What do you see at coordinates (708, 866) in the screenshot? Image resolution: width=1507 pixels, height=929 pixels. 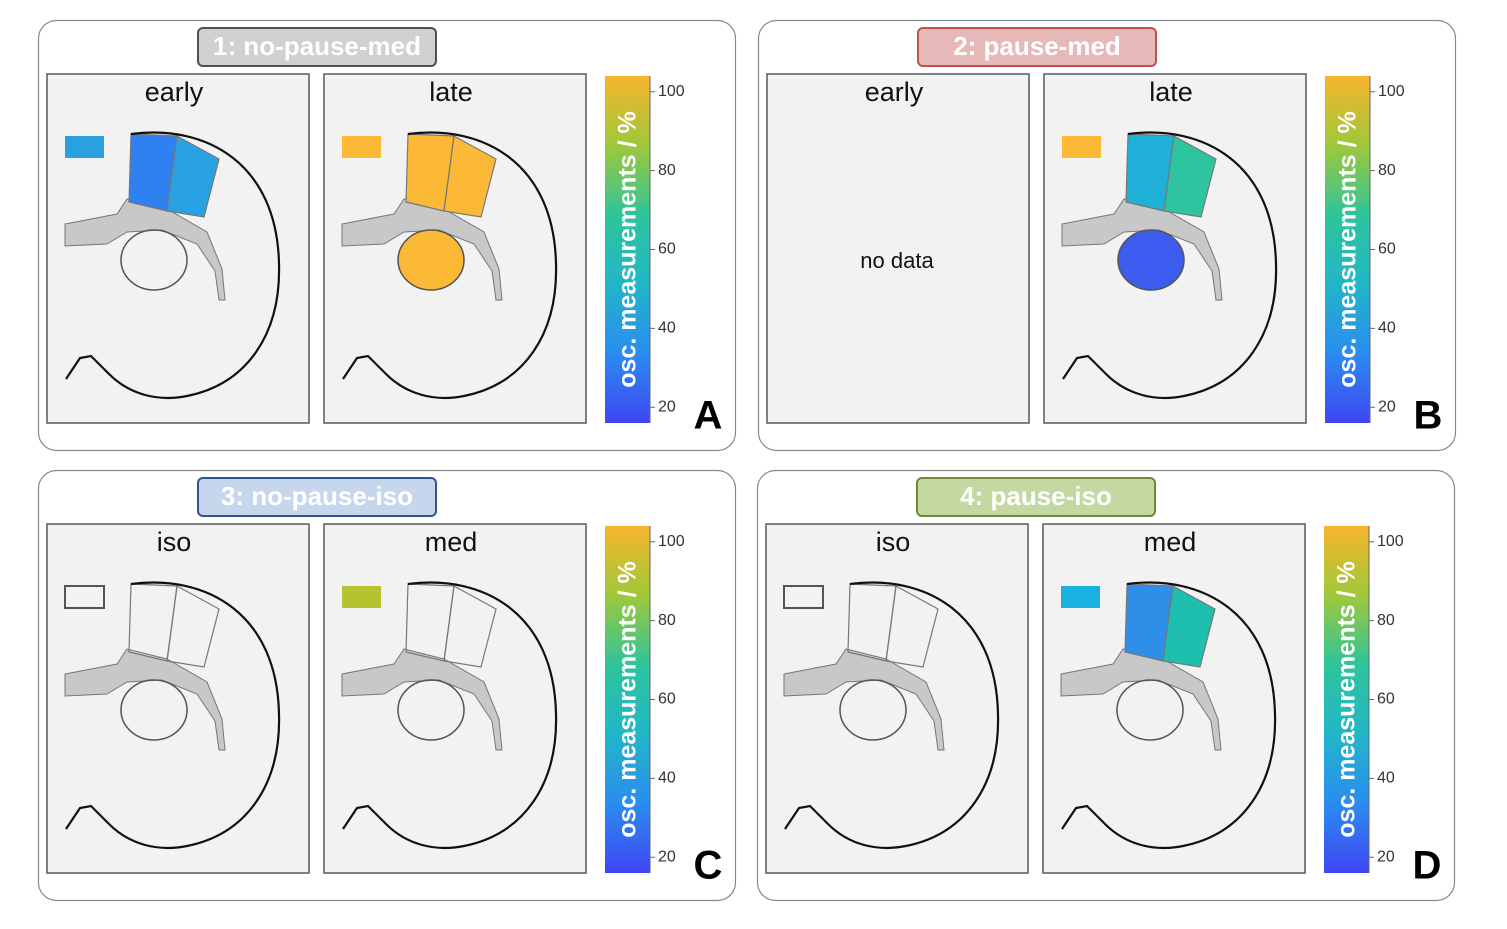 I see `panel-letter: C` at bounding box center [708, 866].